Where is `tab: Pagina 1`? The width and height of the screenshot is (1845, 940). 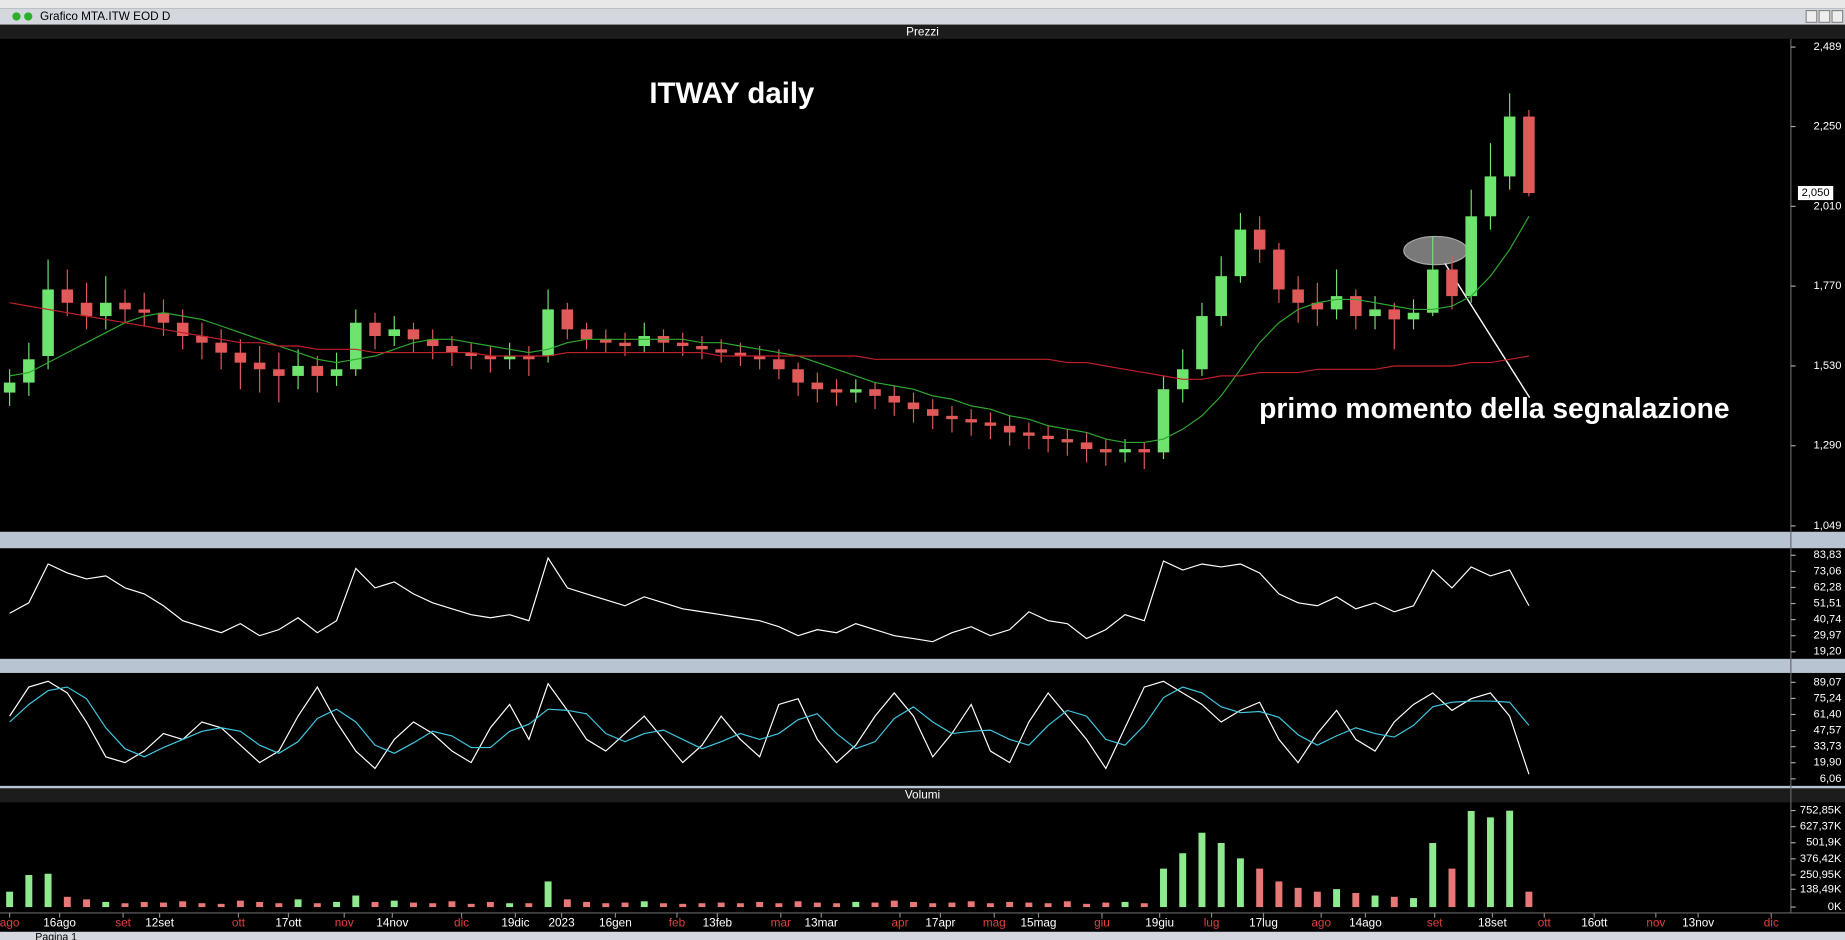
tab: Pagina 1 is located at coordinates (56, 935).